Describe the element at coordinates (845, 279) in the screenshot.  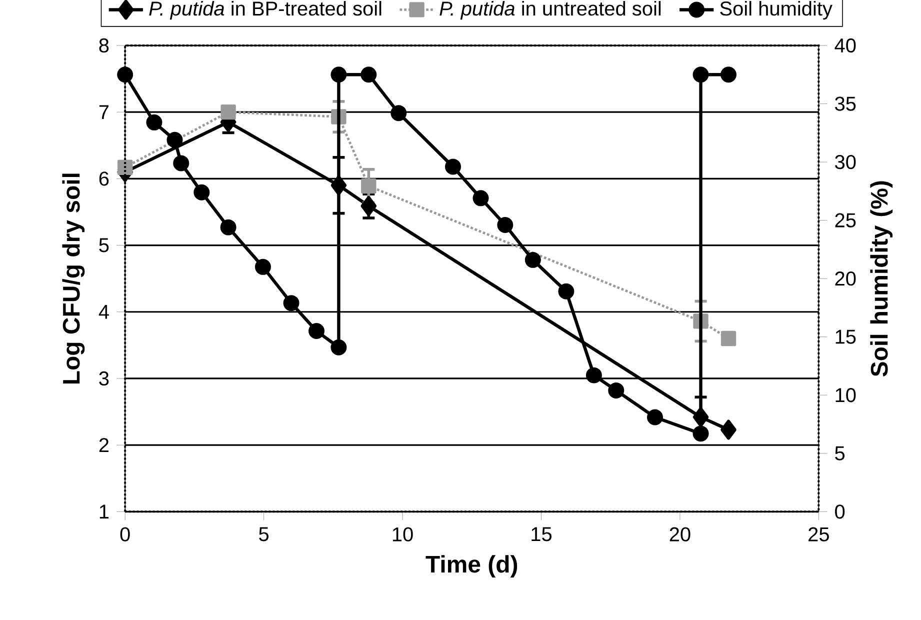
I see `y2-tick-label: 20` at that location.